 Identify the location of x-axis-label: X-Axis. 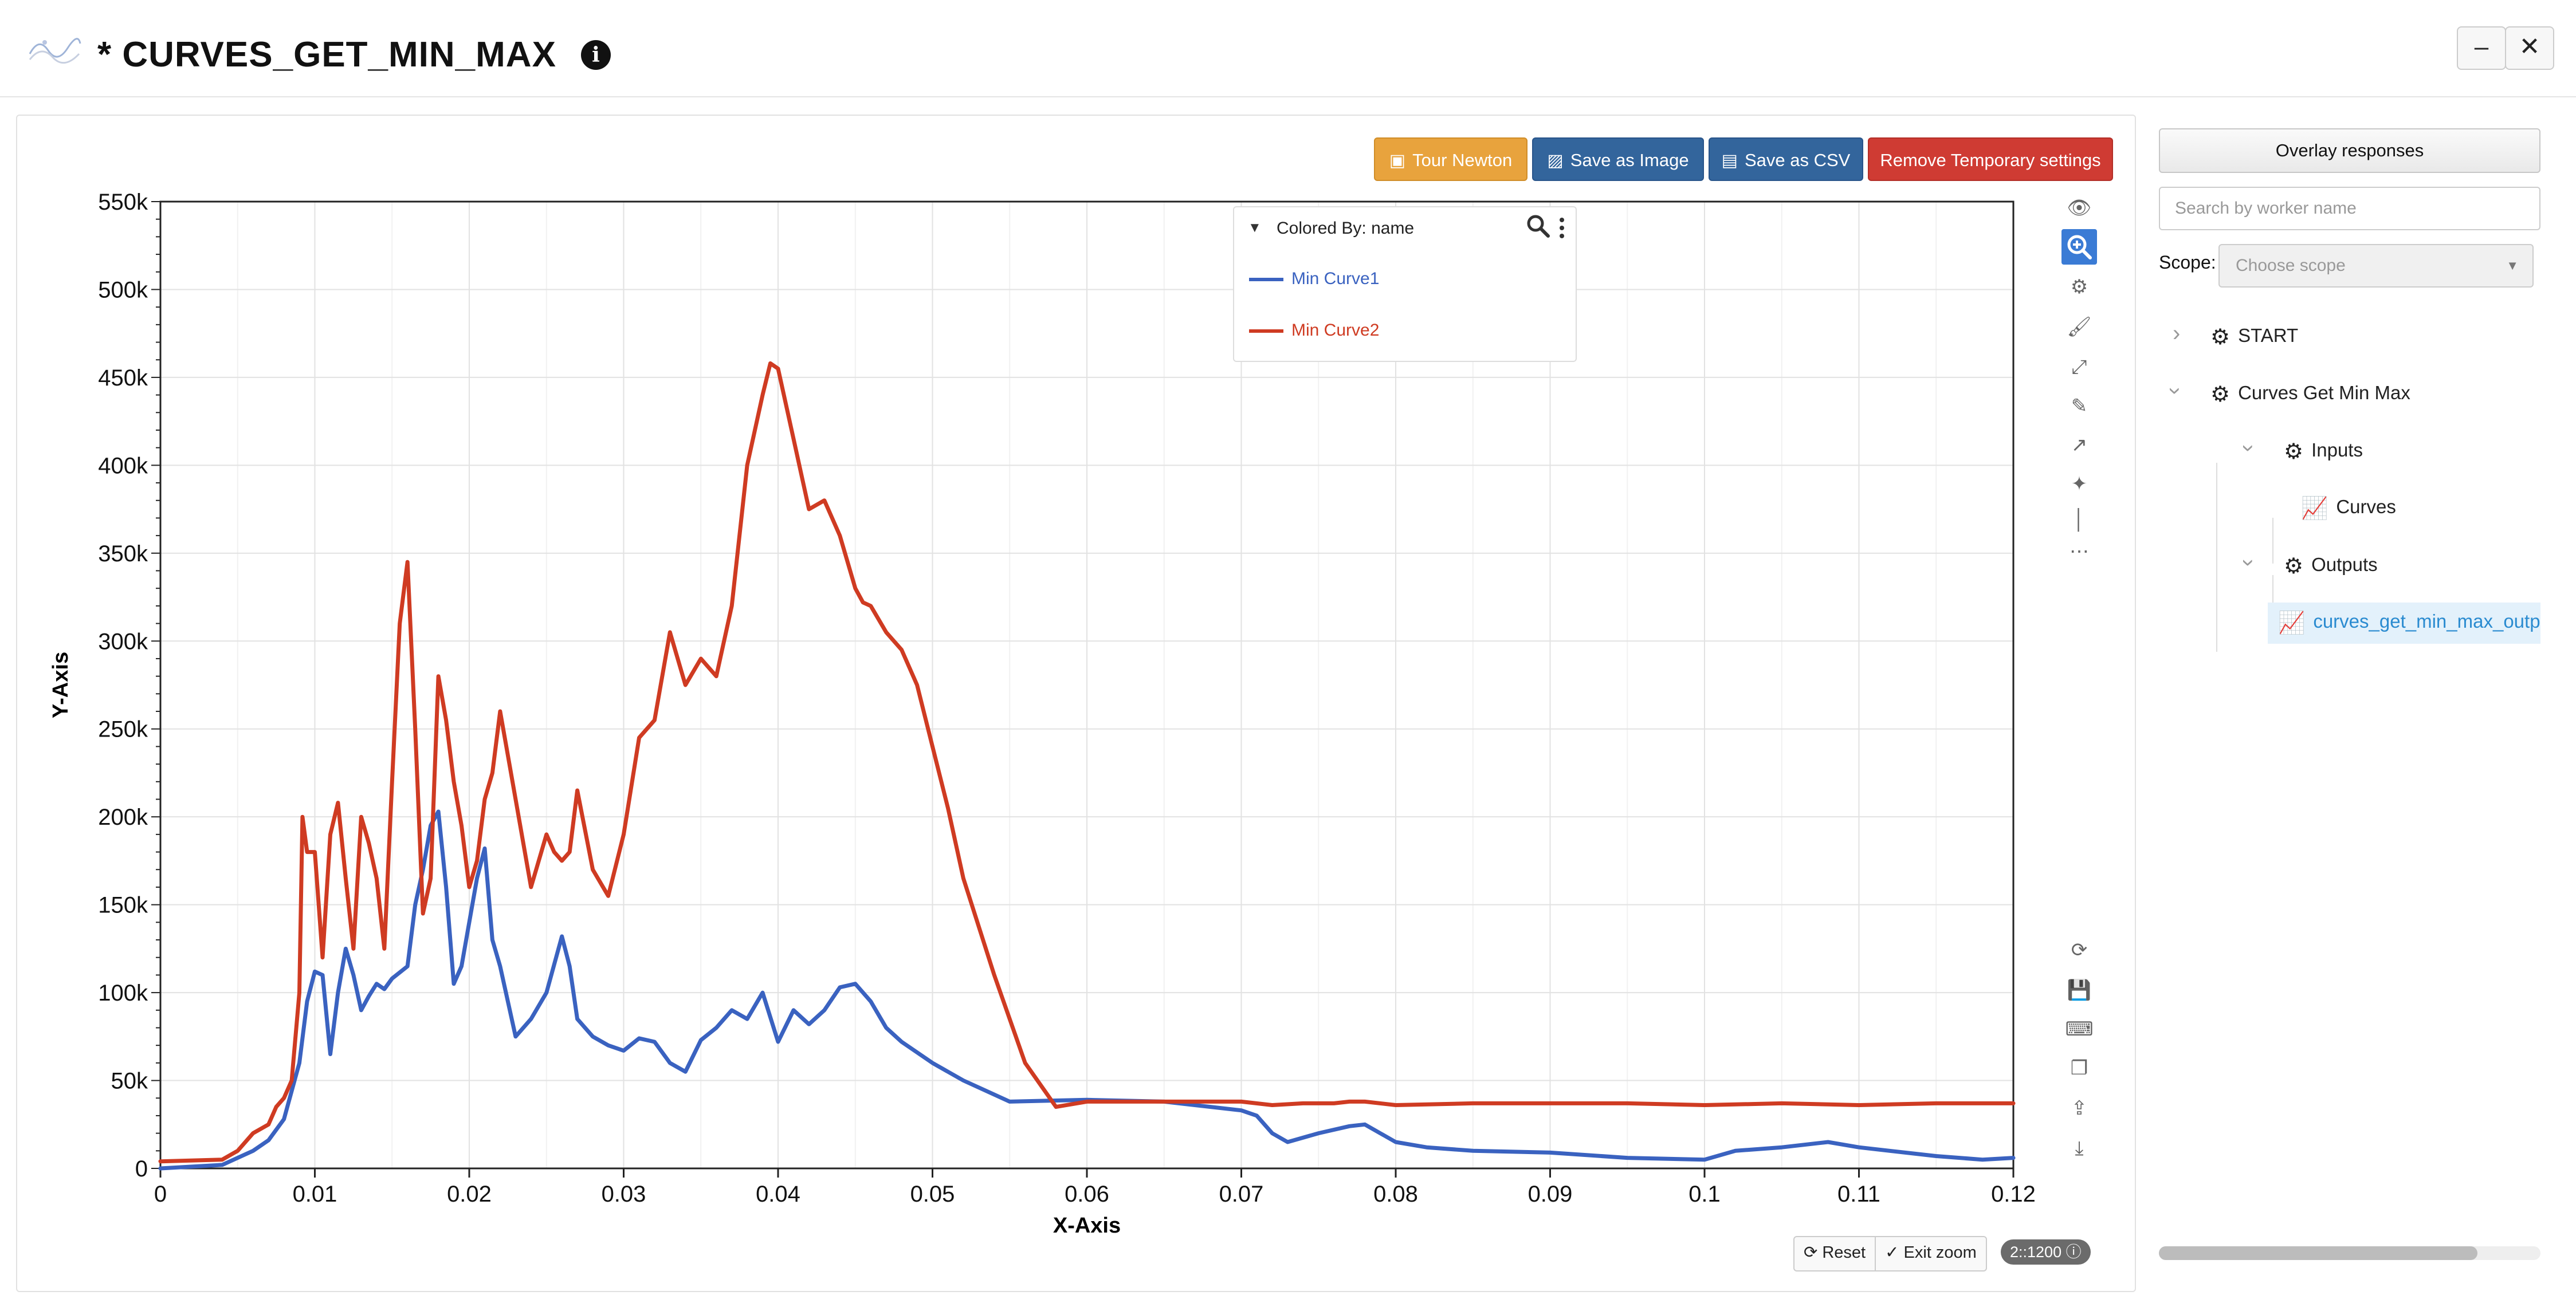
(1087, 1226).